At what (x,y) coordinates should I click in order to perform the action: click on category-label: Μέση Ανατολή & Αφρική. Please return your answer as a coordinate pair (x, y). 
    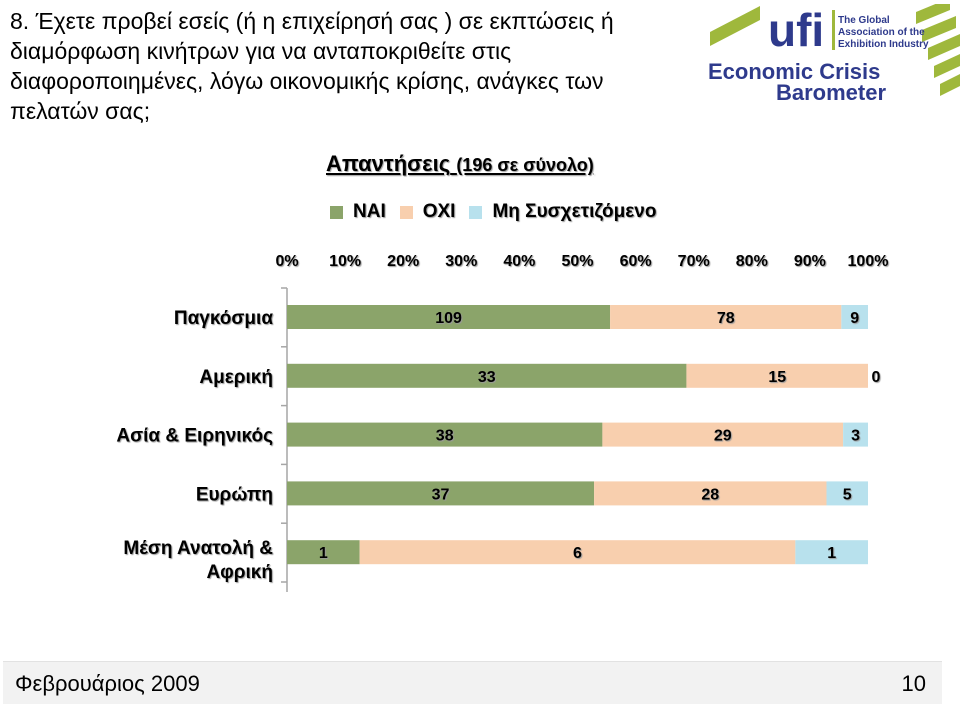
    Looking at the image, I should click on (198, 560).